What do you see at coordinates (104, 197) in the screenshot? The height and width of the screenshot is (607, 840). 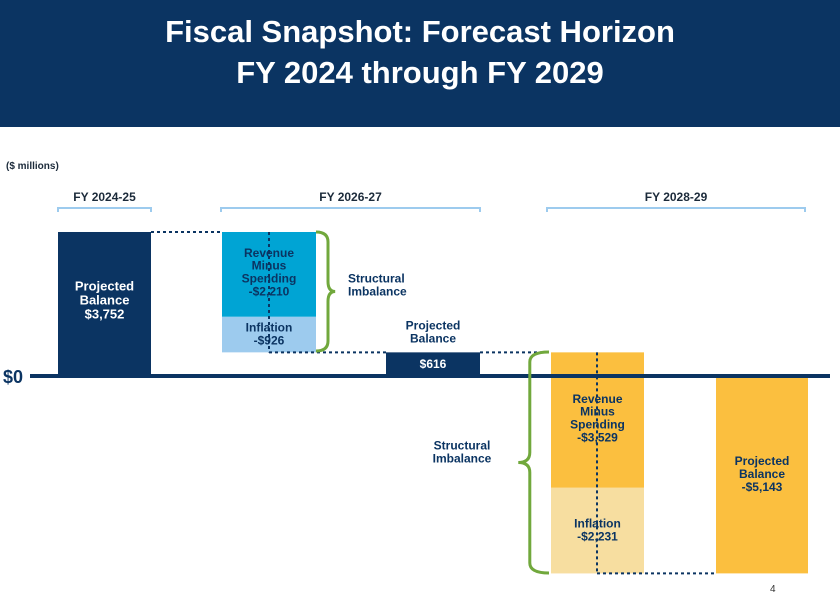 I see `period-label: FY 2024-25` at bounding box center [104, 197].